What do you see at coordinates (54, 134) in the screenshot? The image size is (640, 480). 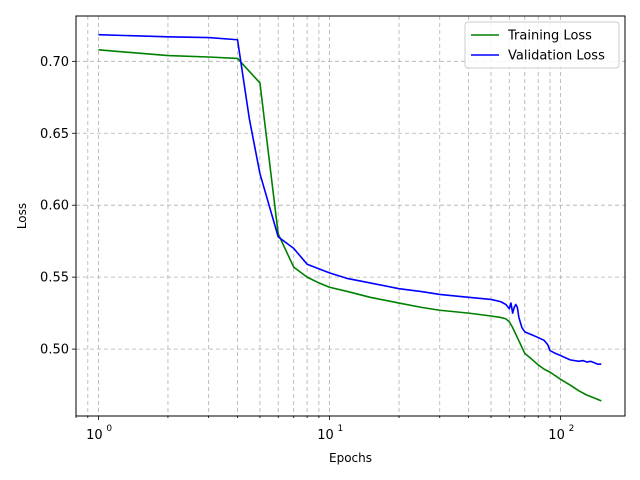 I see `y-tick-label: 0.65` at bounding box center [54, 134].